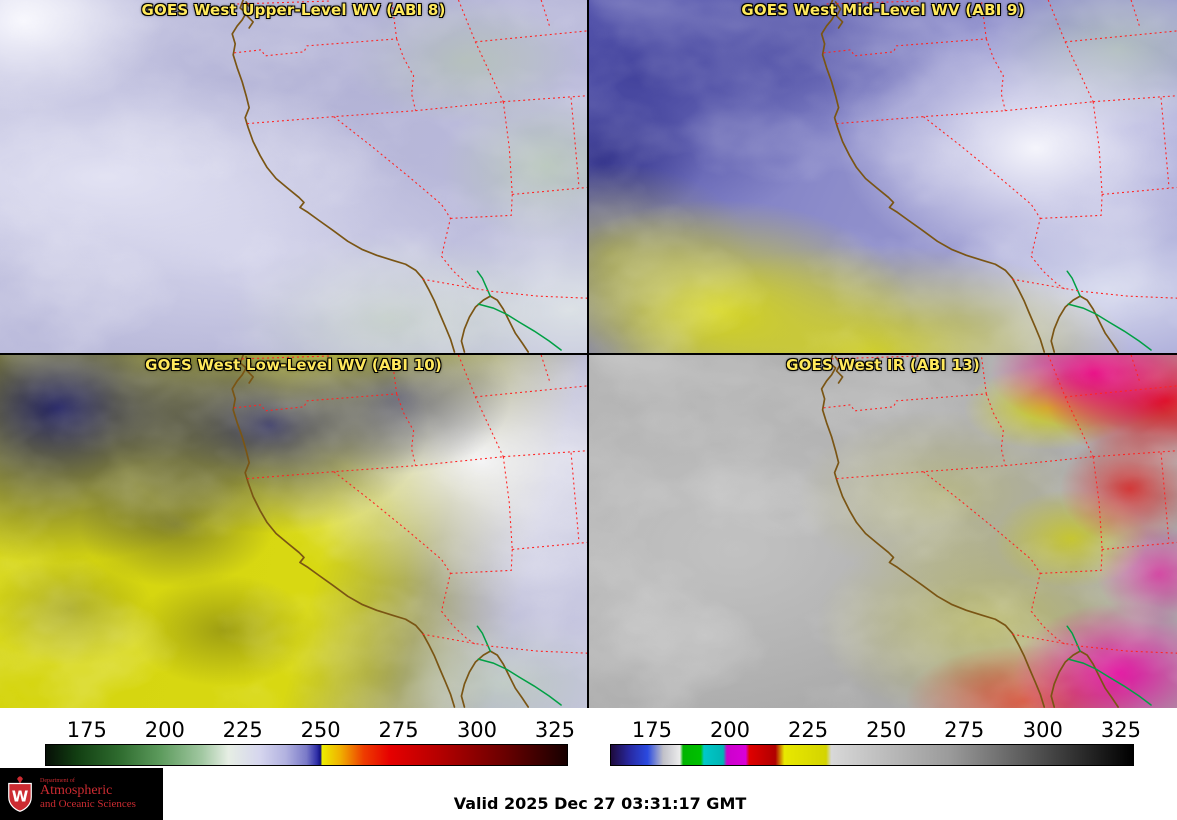 This screenshot has height=820, width=1177. Describe the element at coordinates (306, 755) in the screenshot. I see `wv-colorbar-gradient` at that location.